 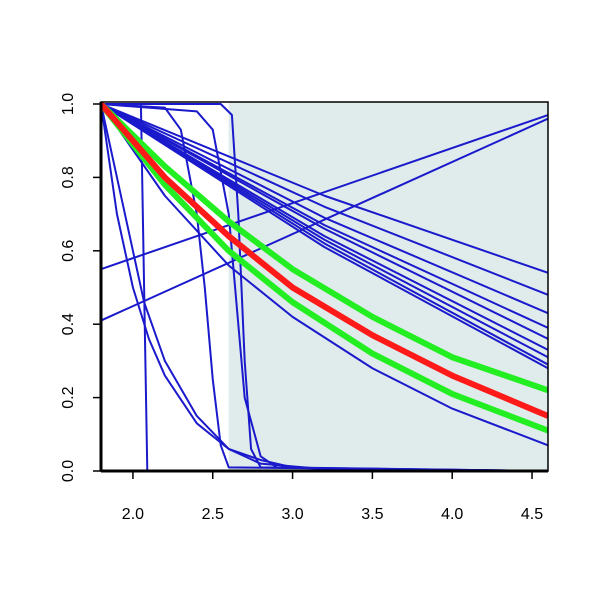 What do you see at coordinates (68, 324) in the screenshot?
I see `y-tick-label: 0.4` at bounding box center [68, 324].